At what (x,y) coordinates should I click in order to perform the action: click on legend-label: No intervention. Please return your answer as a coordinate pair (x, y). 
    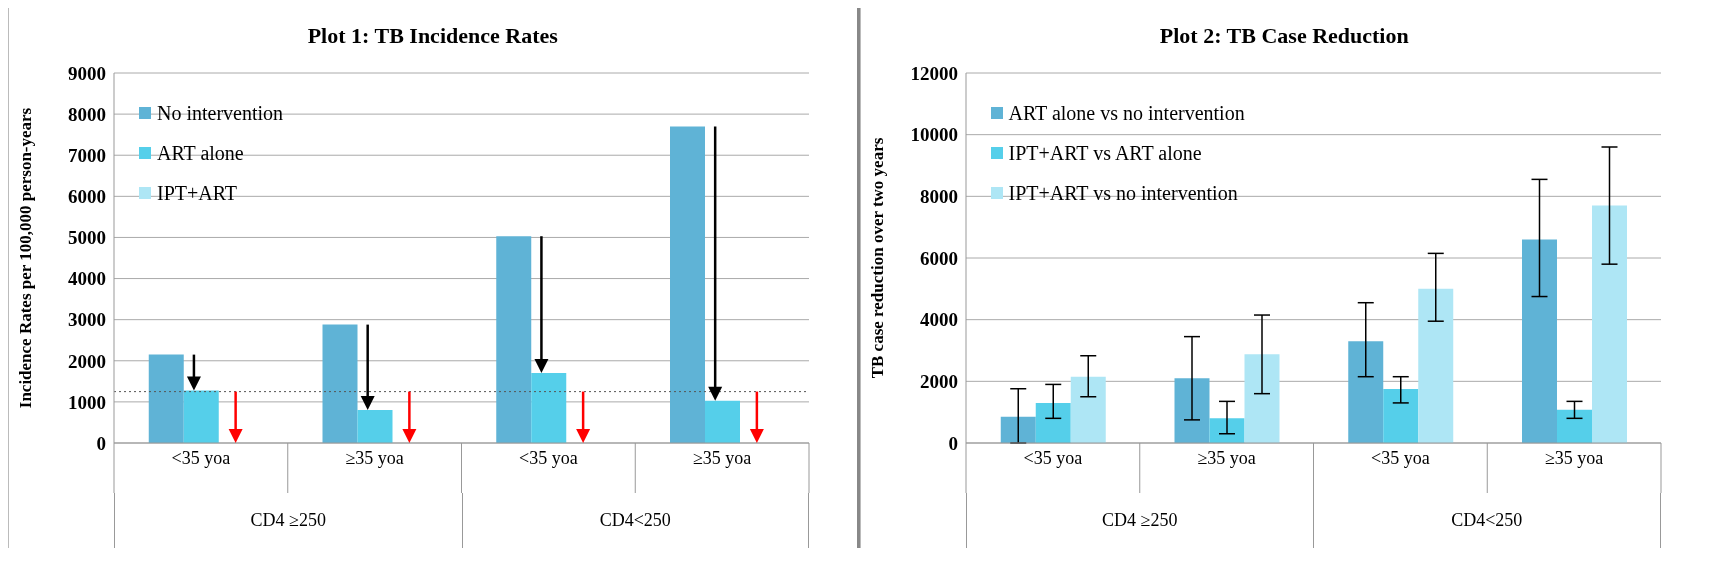
    Looking at the image, I should click on (220, 113).